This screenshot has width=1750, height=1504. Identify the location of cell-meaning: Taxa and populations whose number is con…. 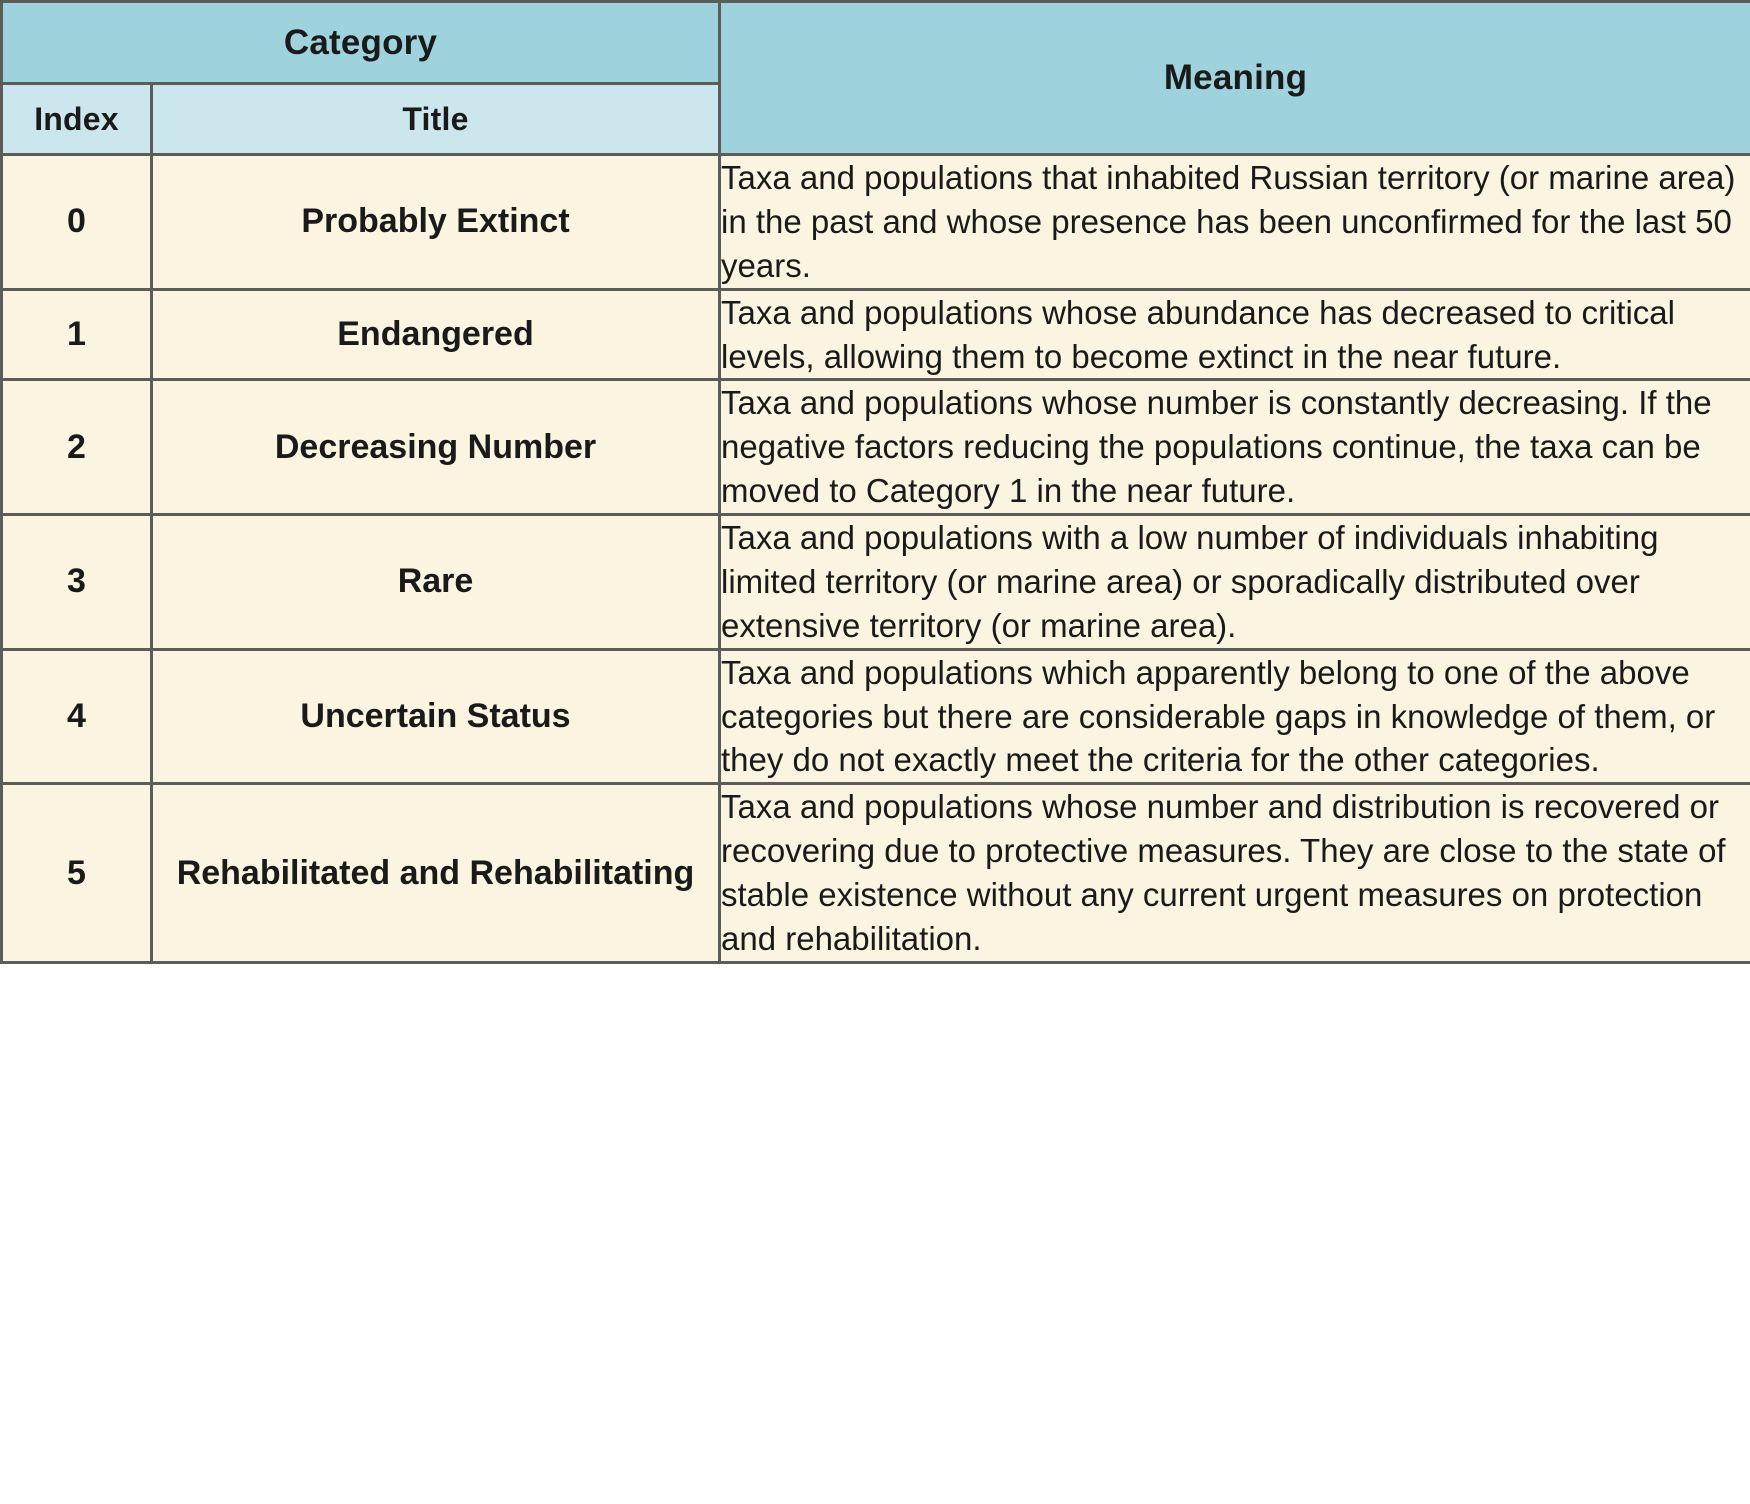
(1234, 447).